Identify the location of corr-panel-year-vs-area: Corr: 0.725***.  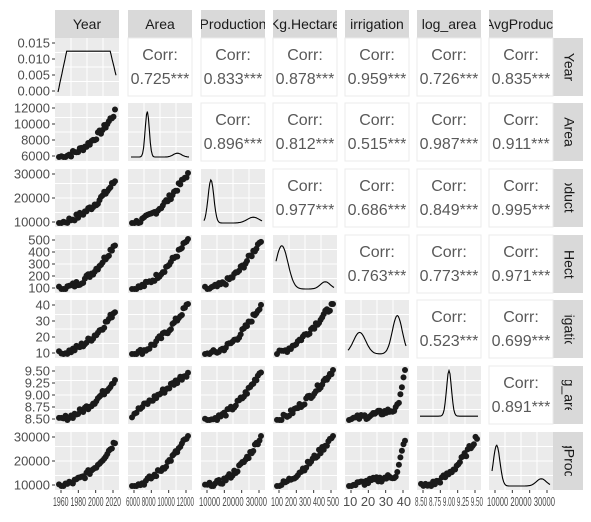
(160, 67).